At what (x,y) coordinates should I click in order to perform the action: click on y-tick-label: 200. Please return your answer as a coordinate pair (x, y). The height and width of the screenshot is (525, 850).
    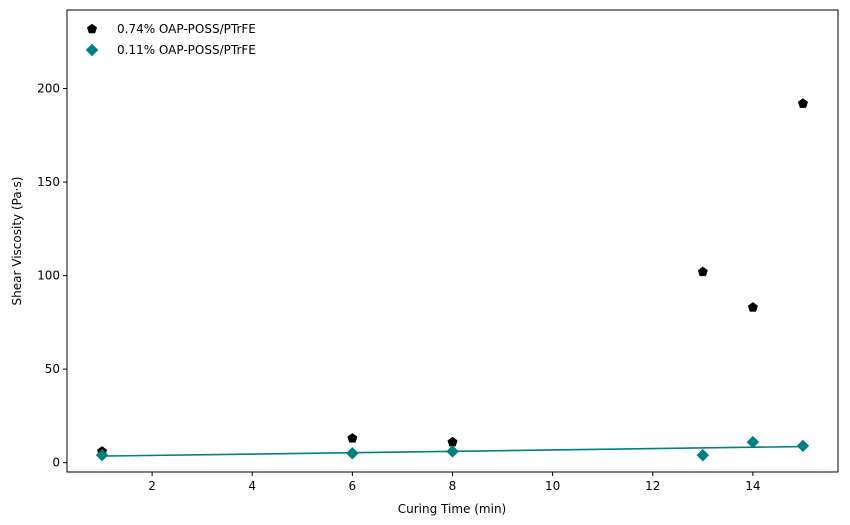
    Looking at the image, I should click on (48, 89).